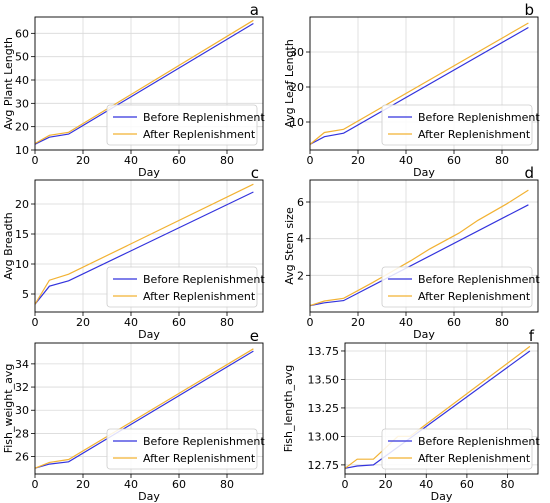 The height and width of the screenshot is (503, 550). Describe the element at coordinates (529, 10) in the screenshot. I see `panel-letter: b` at that location.